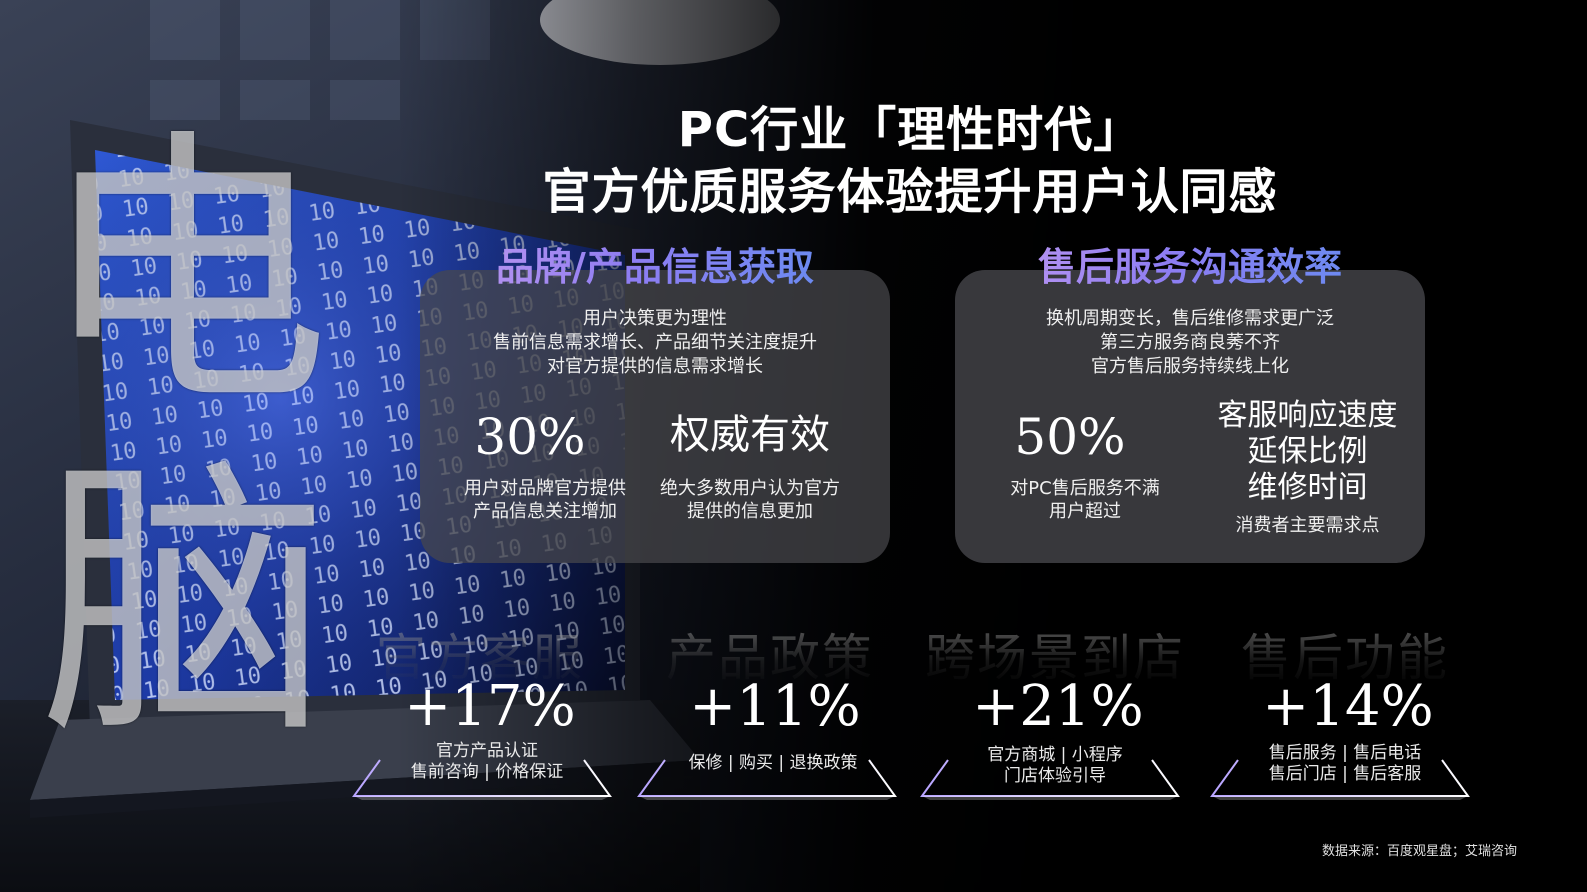  What do you see at coordinates (480, 658) in the screenshot?
I see `category-ghost-label: 官方客服` at bounding box center [480, 658].